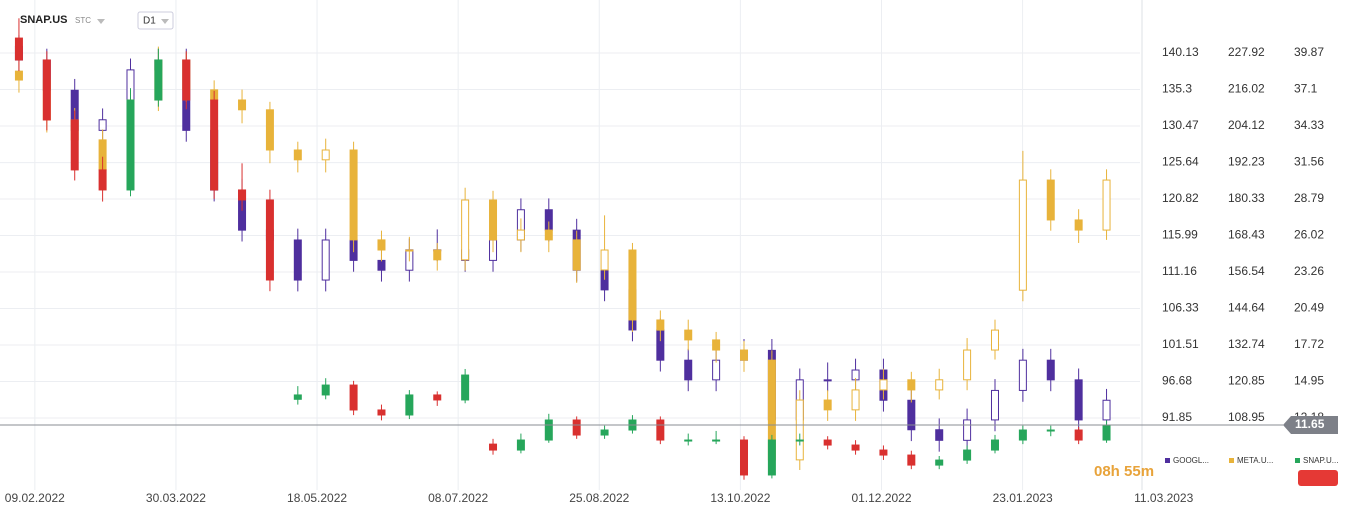 The image size is (1353, 517). I want to click on y-tick-label: 31.56, so click(1309, 162).